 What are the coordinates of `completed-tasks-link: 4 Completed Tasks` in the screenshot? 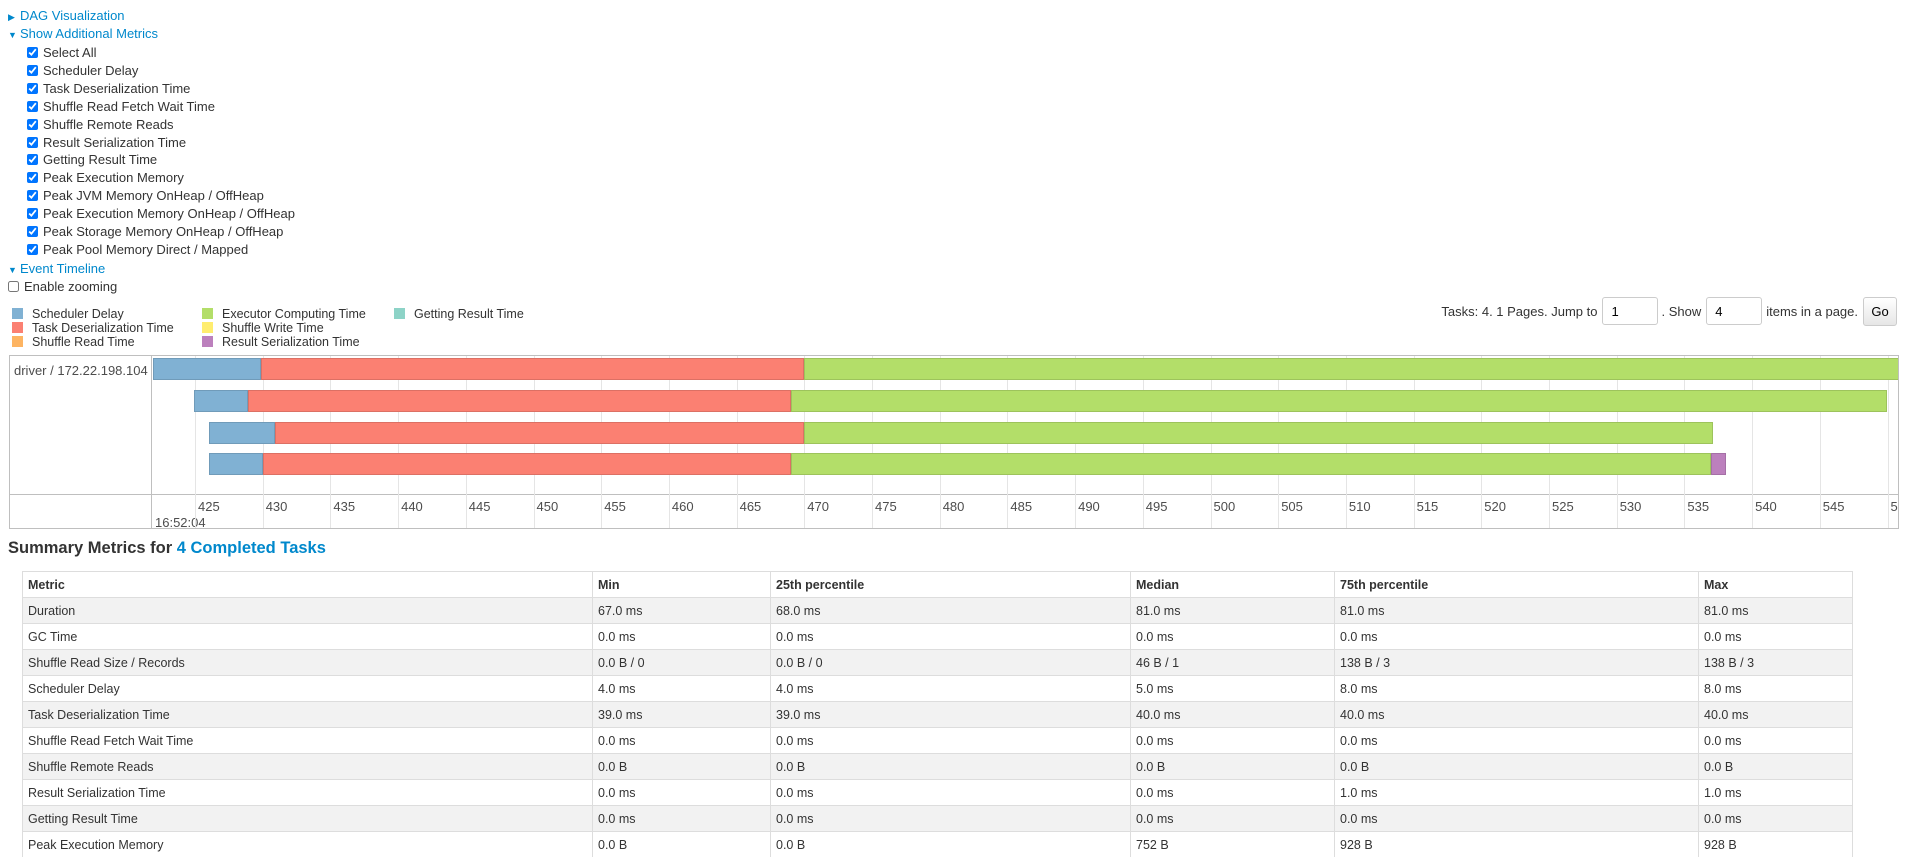 It's located at (251, 548).